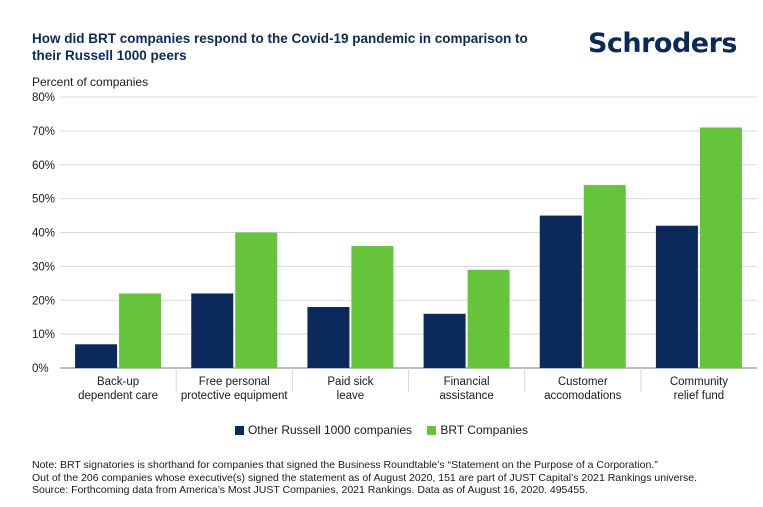 The image size is (763, 507). What do you see at coordinates (432, 430) in the screenshot?
I see `legend-swatch-brt` at bounding box center [432, 430].